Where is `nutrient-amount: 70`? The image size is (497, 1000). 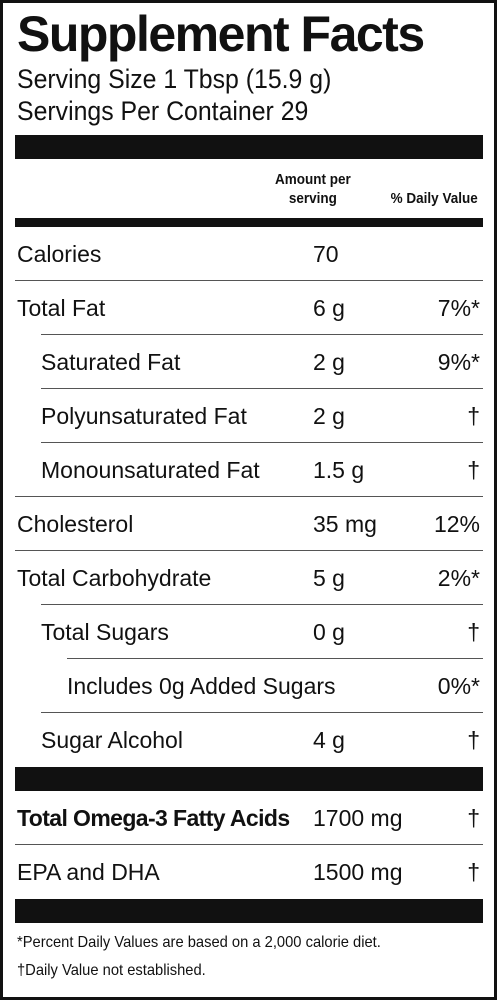
nutrient-amount: 70 is located at coordinates (326, 254).